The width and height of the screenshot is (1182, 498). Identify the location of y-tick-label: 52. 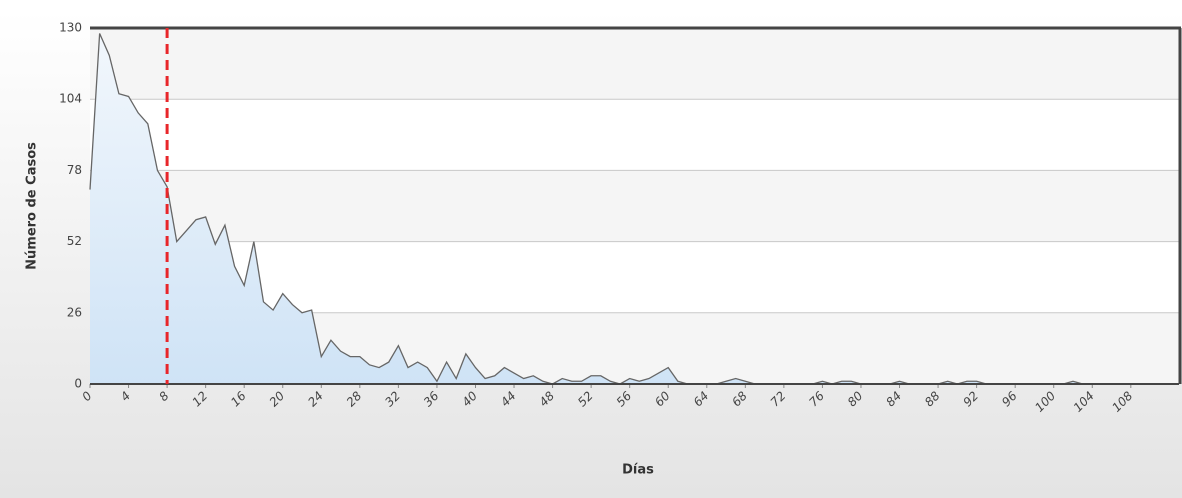
(74, 241).